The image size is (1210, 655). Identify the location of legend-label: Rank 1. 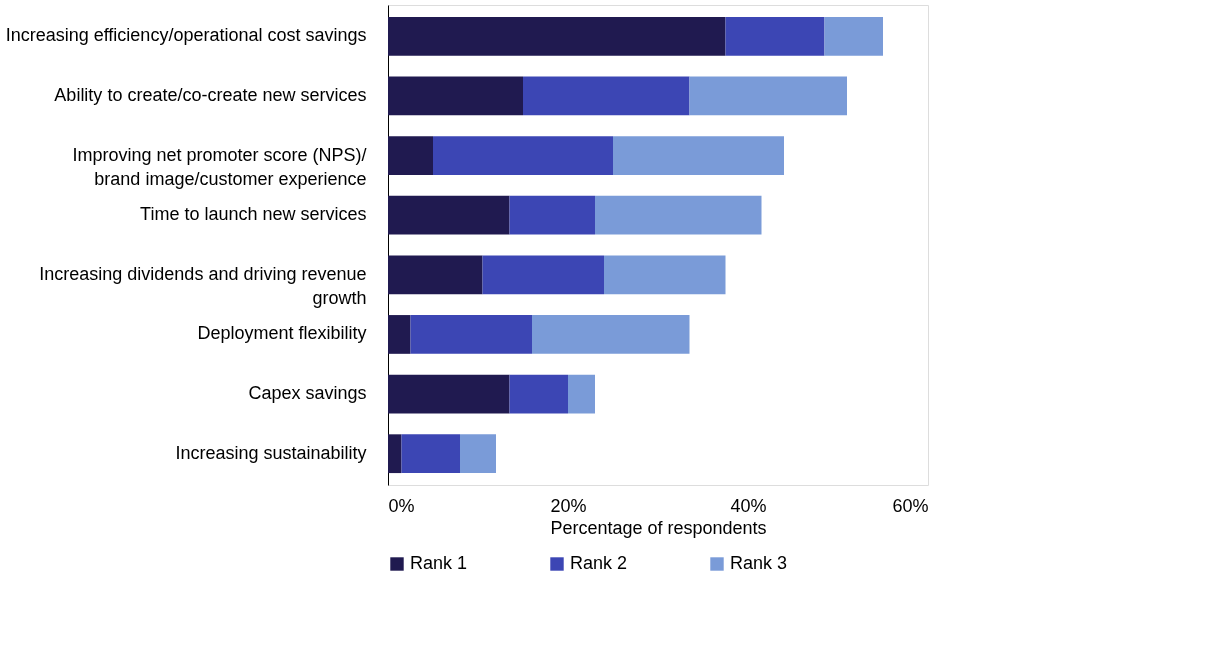
(439, 563).